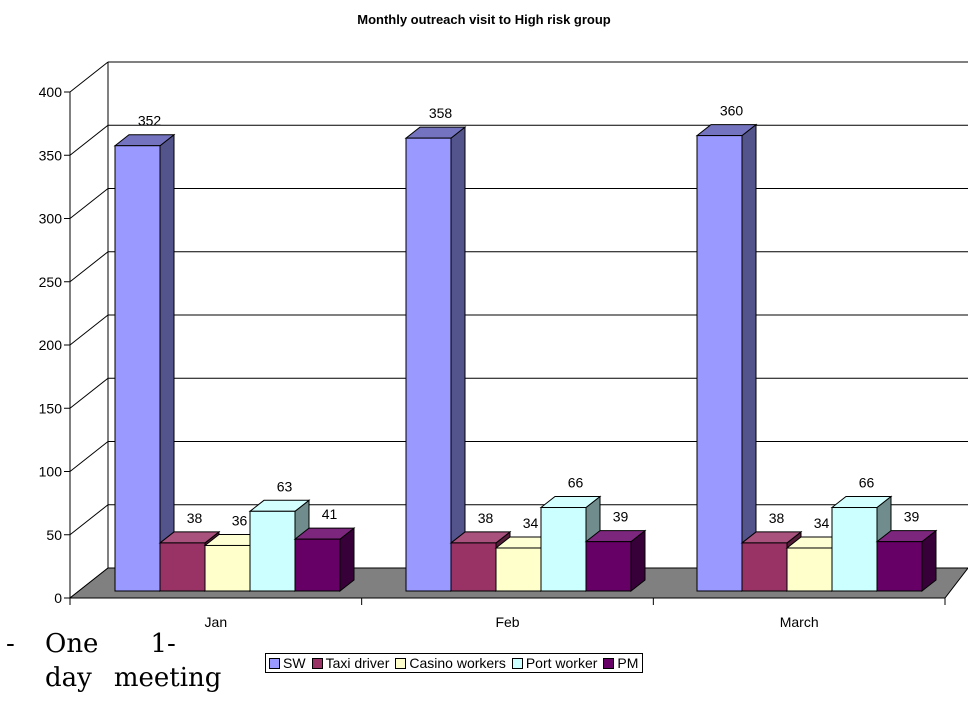  What do you see at coordinates (51, 345) in the screenshot?
I see `y-tick-label: 200` at bounding box center [51, 345].